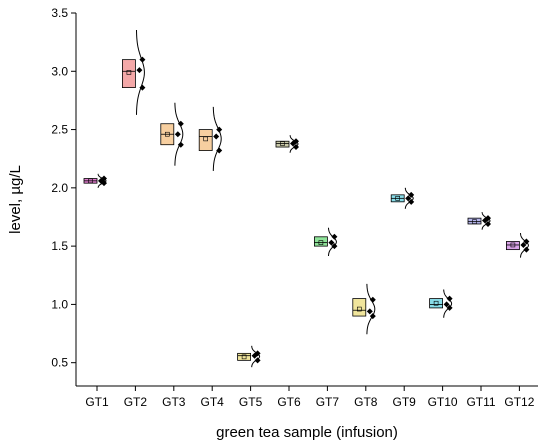  I want to click on x-tick-label: GT9, so click(405, 402).